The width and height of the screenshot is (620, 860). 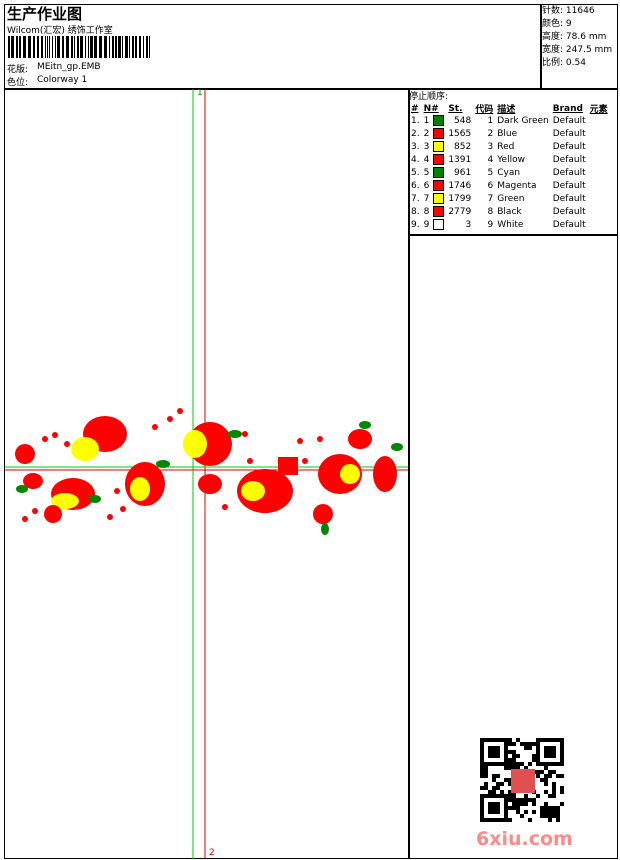 I want to click on row-number: 5., so click(x=415, y=173).